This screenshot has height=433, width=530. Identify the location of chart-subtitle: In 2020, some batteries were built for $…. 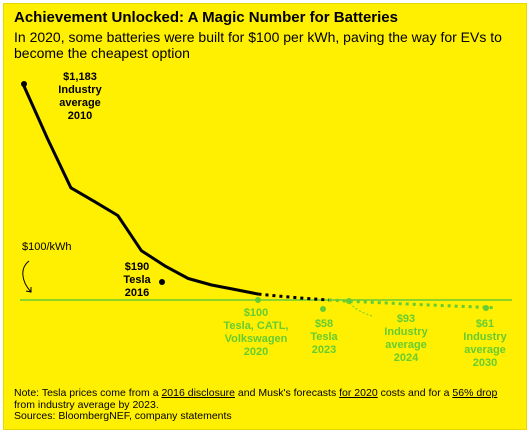
(258, 45).